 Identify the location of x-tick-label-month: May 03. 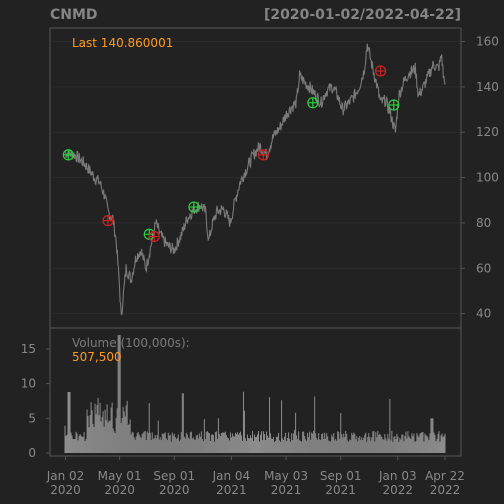
(286, 476).